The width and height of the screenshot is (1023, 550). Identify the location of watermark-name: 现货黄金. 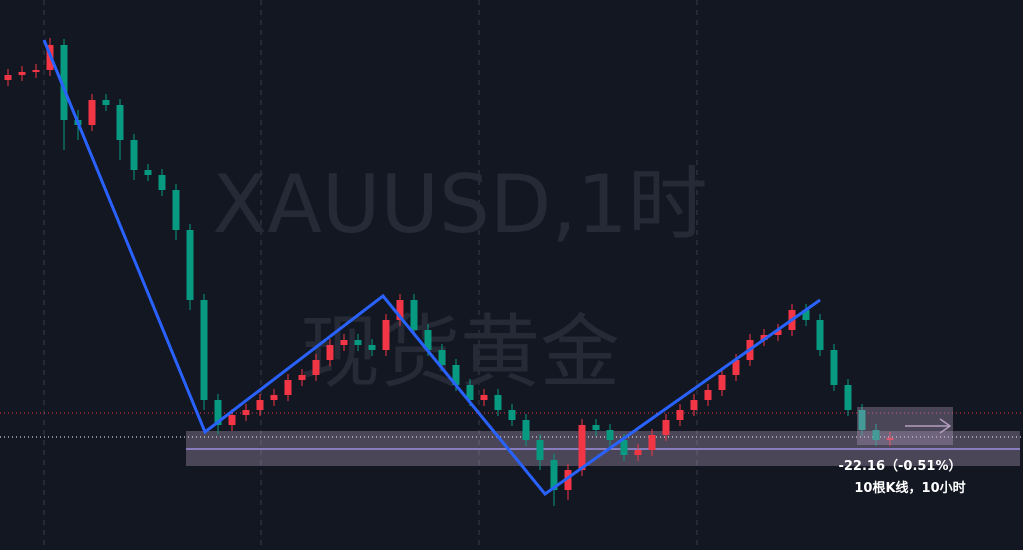
(460, 352).